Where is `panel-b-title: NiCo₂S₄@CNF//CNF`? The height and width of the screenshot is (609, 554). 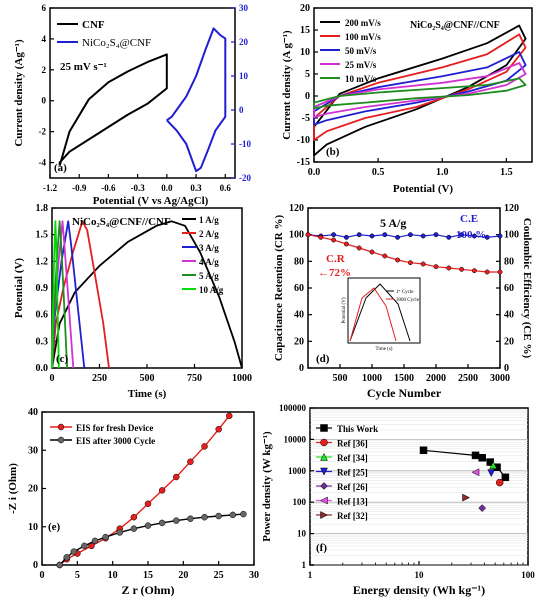 panel-b-title: NiCo₂S₄@CNF//CNF is located at coordinates (455, 25).